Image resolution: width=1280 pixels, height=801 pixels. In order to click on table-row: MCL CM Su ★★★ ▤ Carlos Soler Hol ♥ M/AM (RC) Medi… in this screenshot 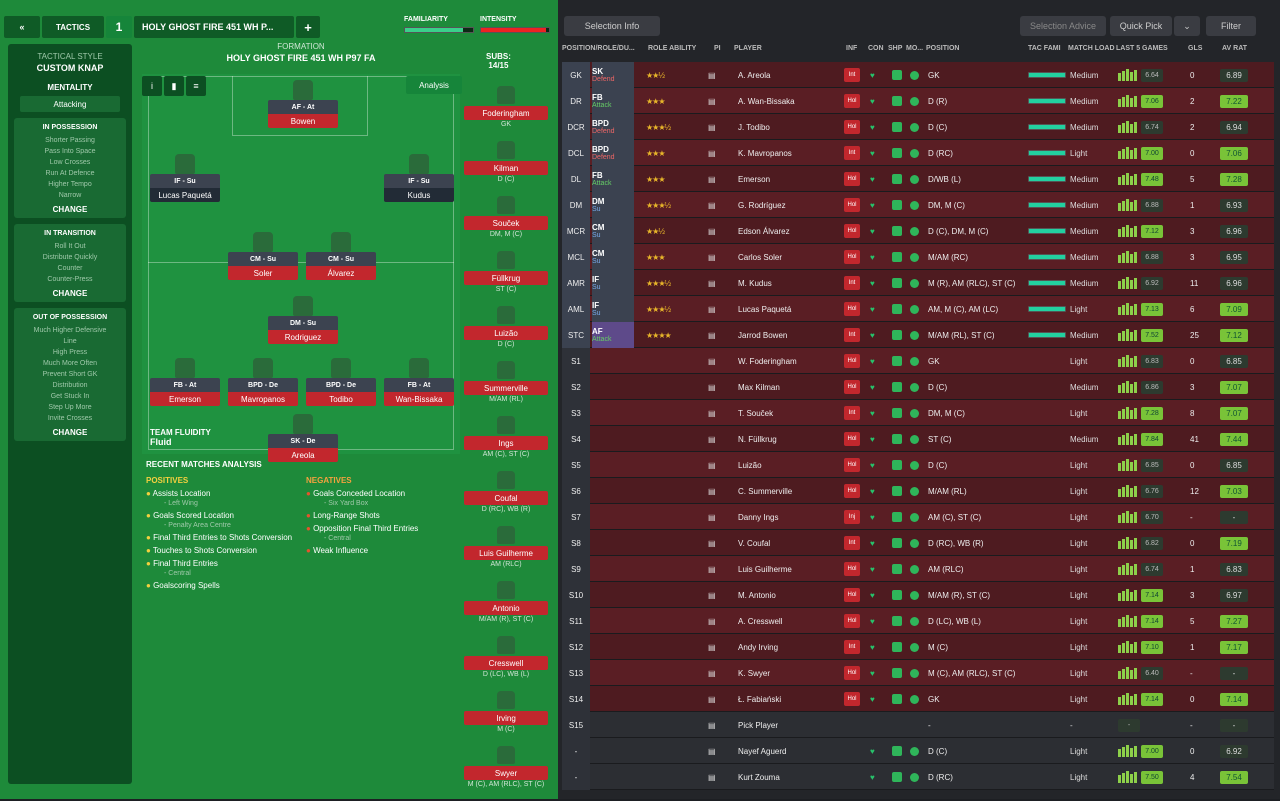, I will do `click(918, 257)`.